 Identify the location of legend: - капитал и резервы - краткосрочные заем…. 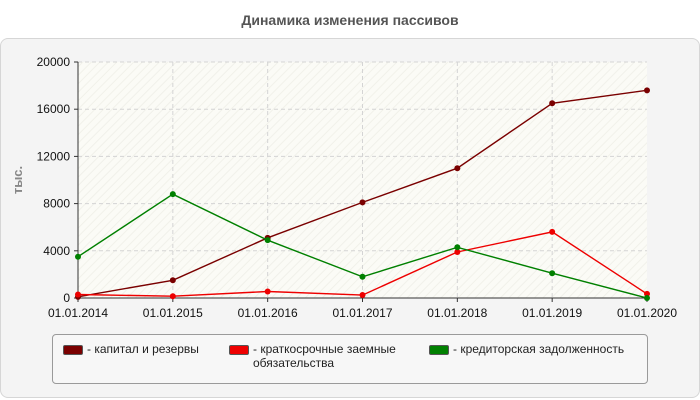
(350, 359).